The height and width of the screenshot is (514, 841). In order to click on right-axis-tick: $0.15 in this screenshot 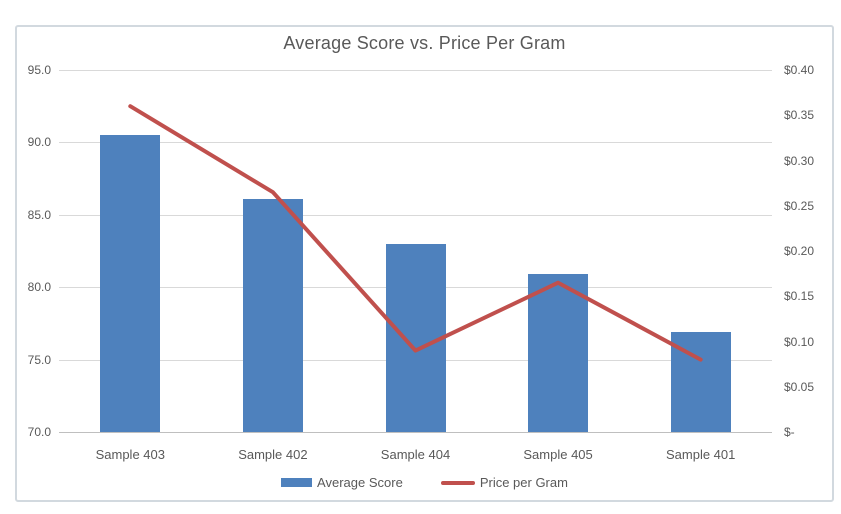, I will do `click(799, 296)`.